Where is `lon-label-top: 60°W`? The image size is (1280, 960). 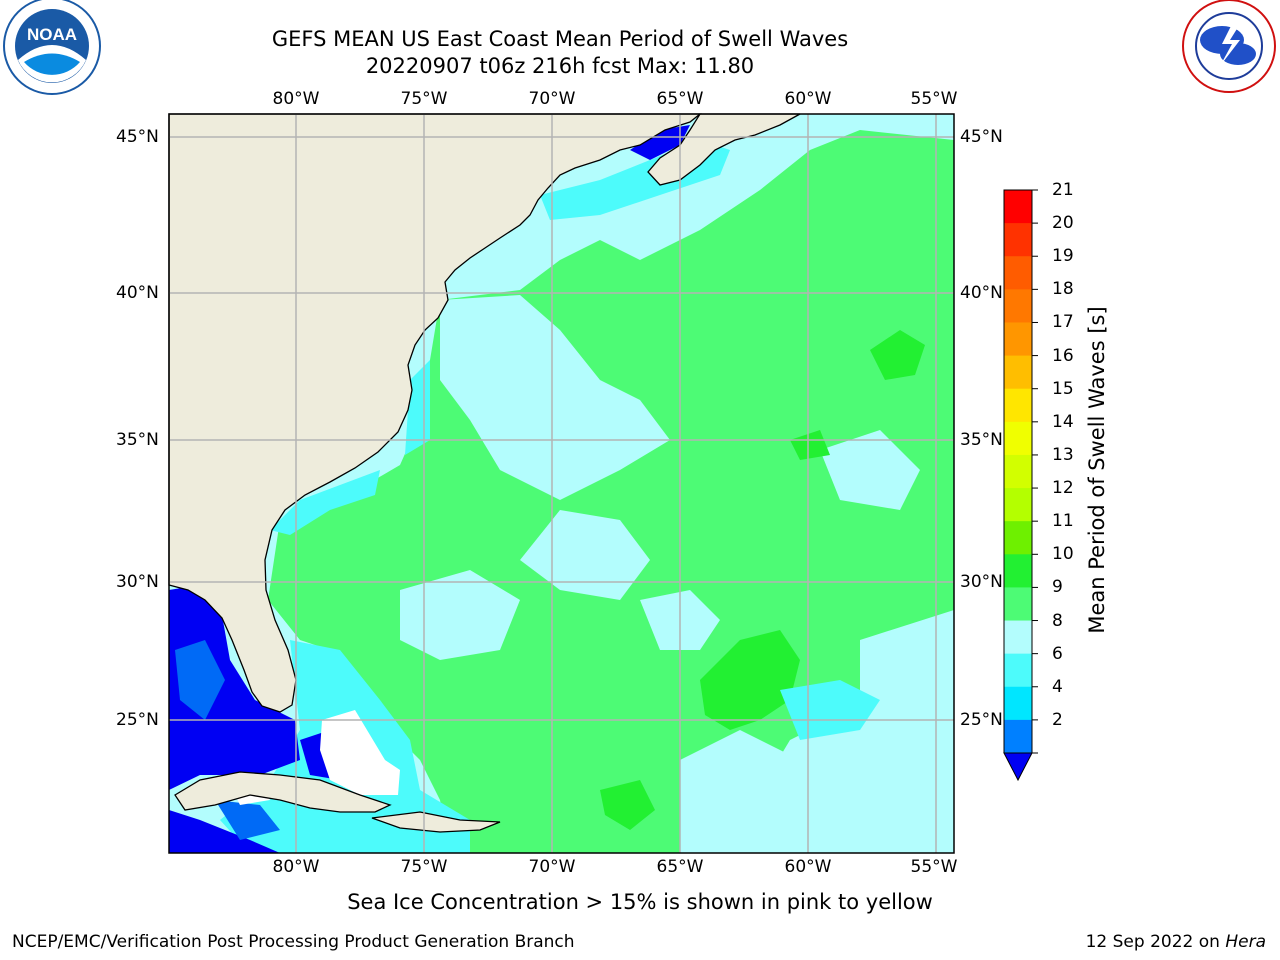 lon-label-top: 60°W is located at coordinates (808, 99).